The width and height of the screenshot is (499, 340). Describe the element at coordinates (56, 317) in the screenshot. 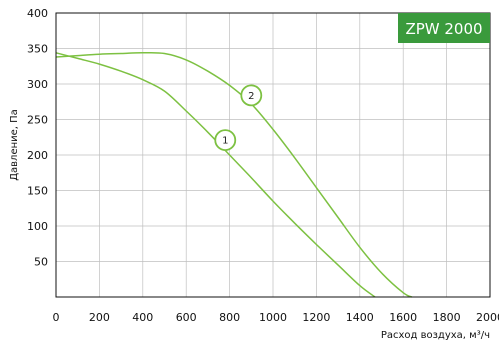

I see `x-tick-label: 0` at that location.